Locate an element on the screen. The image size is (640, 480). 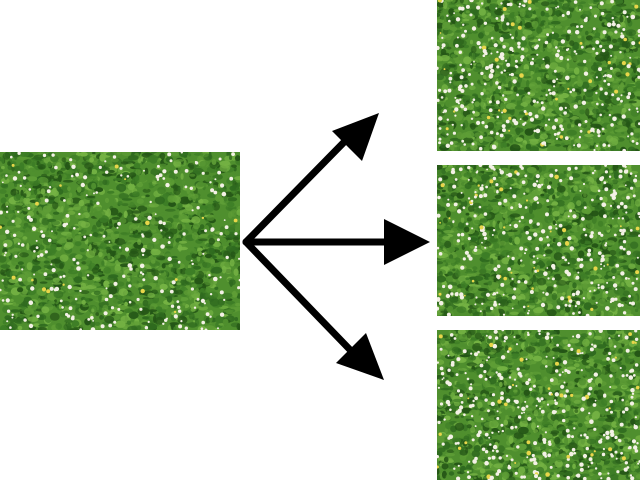
arrow-right-icon is located at coordinates (336, 242).